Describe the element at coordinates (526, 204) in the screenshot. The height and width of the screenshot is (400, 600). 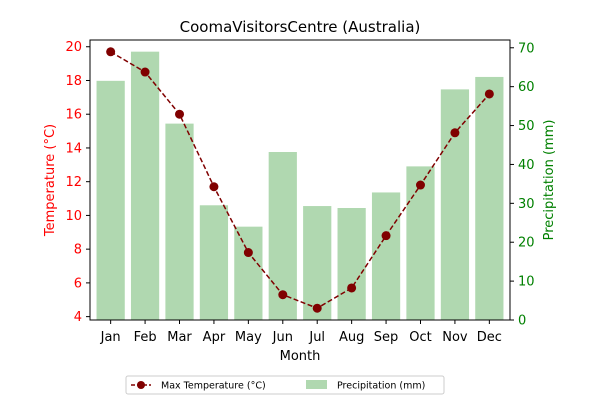
I see `y-right-tick-label: 30` at that location.